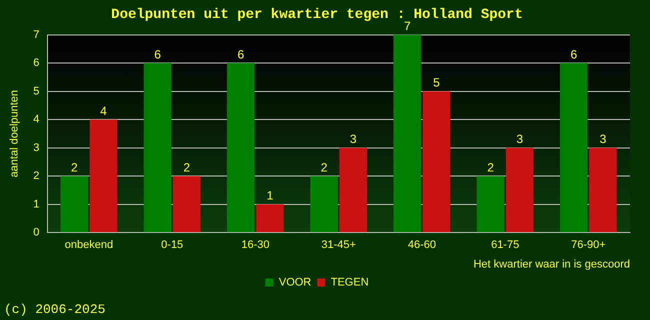  Describe the element at coordinates (255, 245) in the screenshot. I see `x-tick-label: 16-30` at that location.